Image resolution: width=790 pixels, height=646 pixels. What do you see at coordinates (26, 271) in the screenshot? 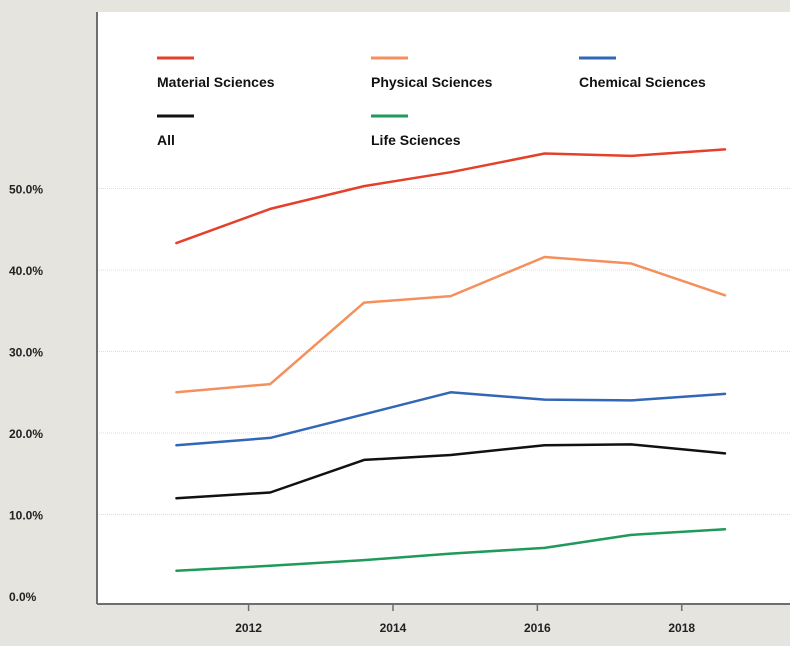
I see `y-tick-label: 40.0%` at bounding box center [26, 271].